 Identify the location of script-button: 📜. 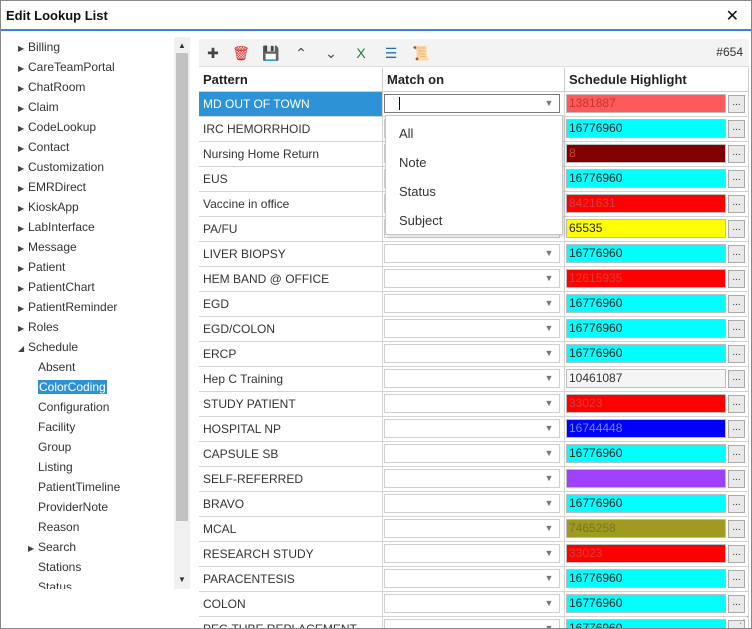
(421, 53).